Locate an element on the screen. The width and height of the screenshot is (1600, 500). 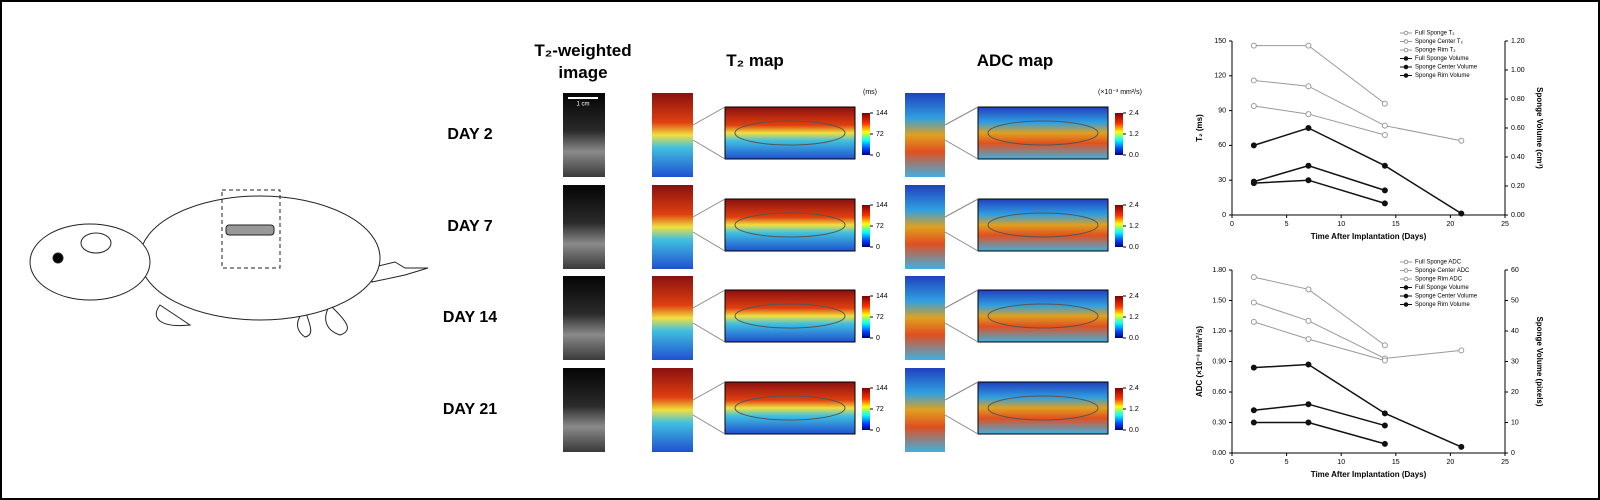
column-header: T₂ map is located at coordinates (755, 60).